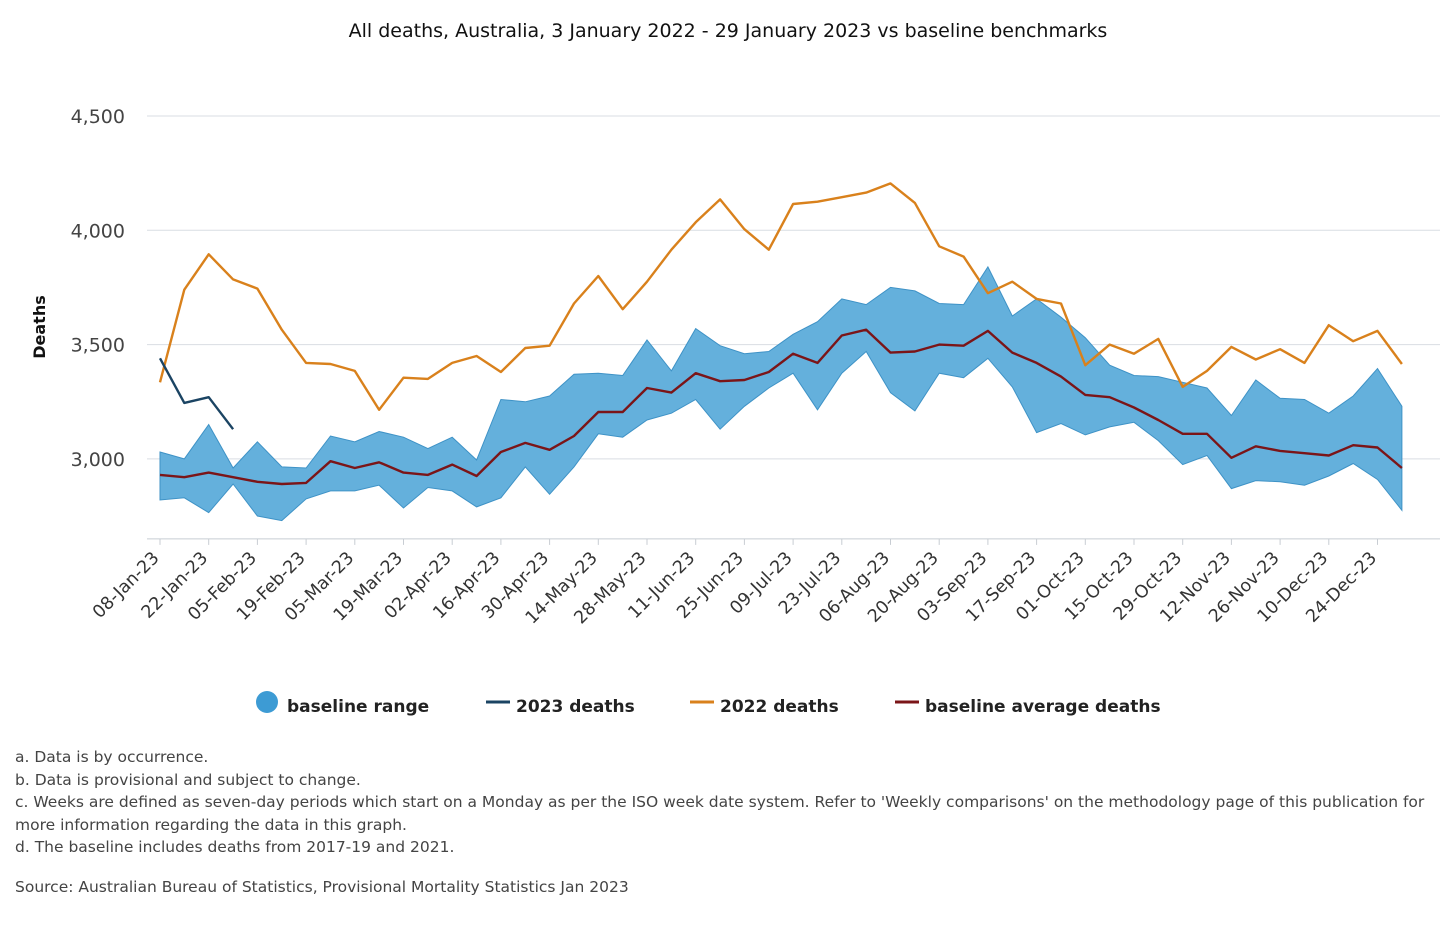 The height and width of the screenshot is (927, 1456). Describe the element at coordinates (196, 393) in the screenshot. I see `series-line-2023-deaths` at that location.